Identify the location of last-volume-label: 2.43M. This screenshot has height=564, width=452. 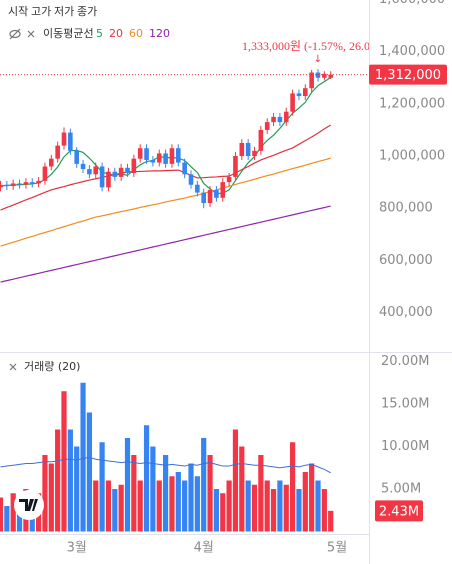
(399, 511).